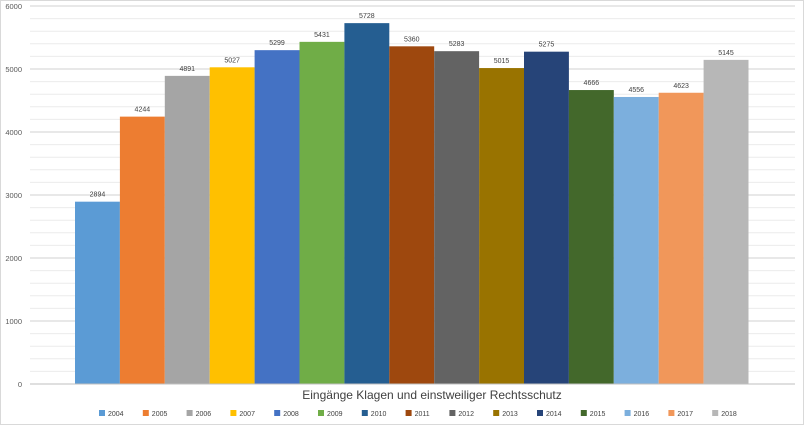 This screenshot has width=804, height=430. Describe the element at coordinates (367, 16) in the screenshot. I see `data-label-2010: 5728` at that location.